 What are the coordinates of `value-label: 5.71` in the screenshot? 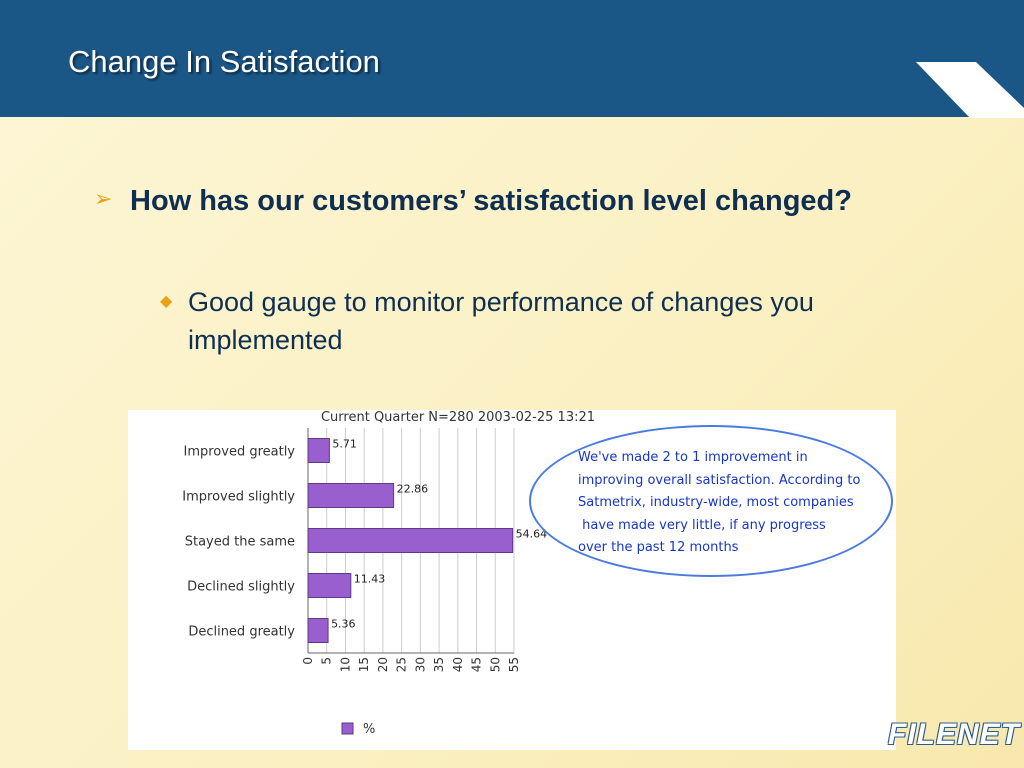 It's located at (344, 444).